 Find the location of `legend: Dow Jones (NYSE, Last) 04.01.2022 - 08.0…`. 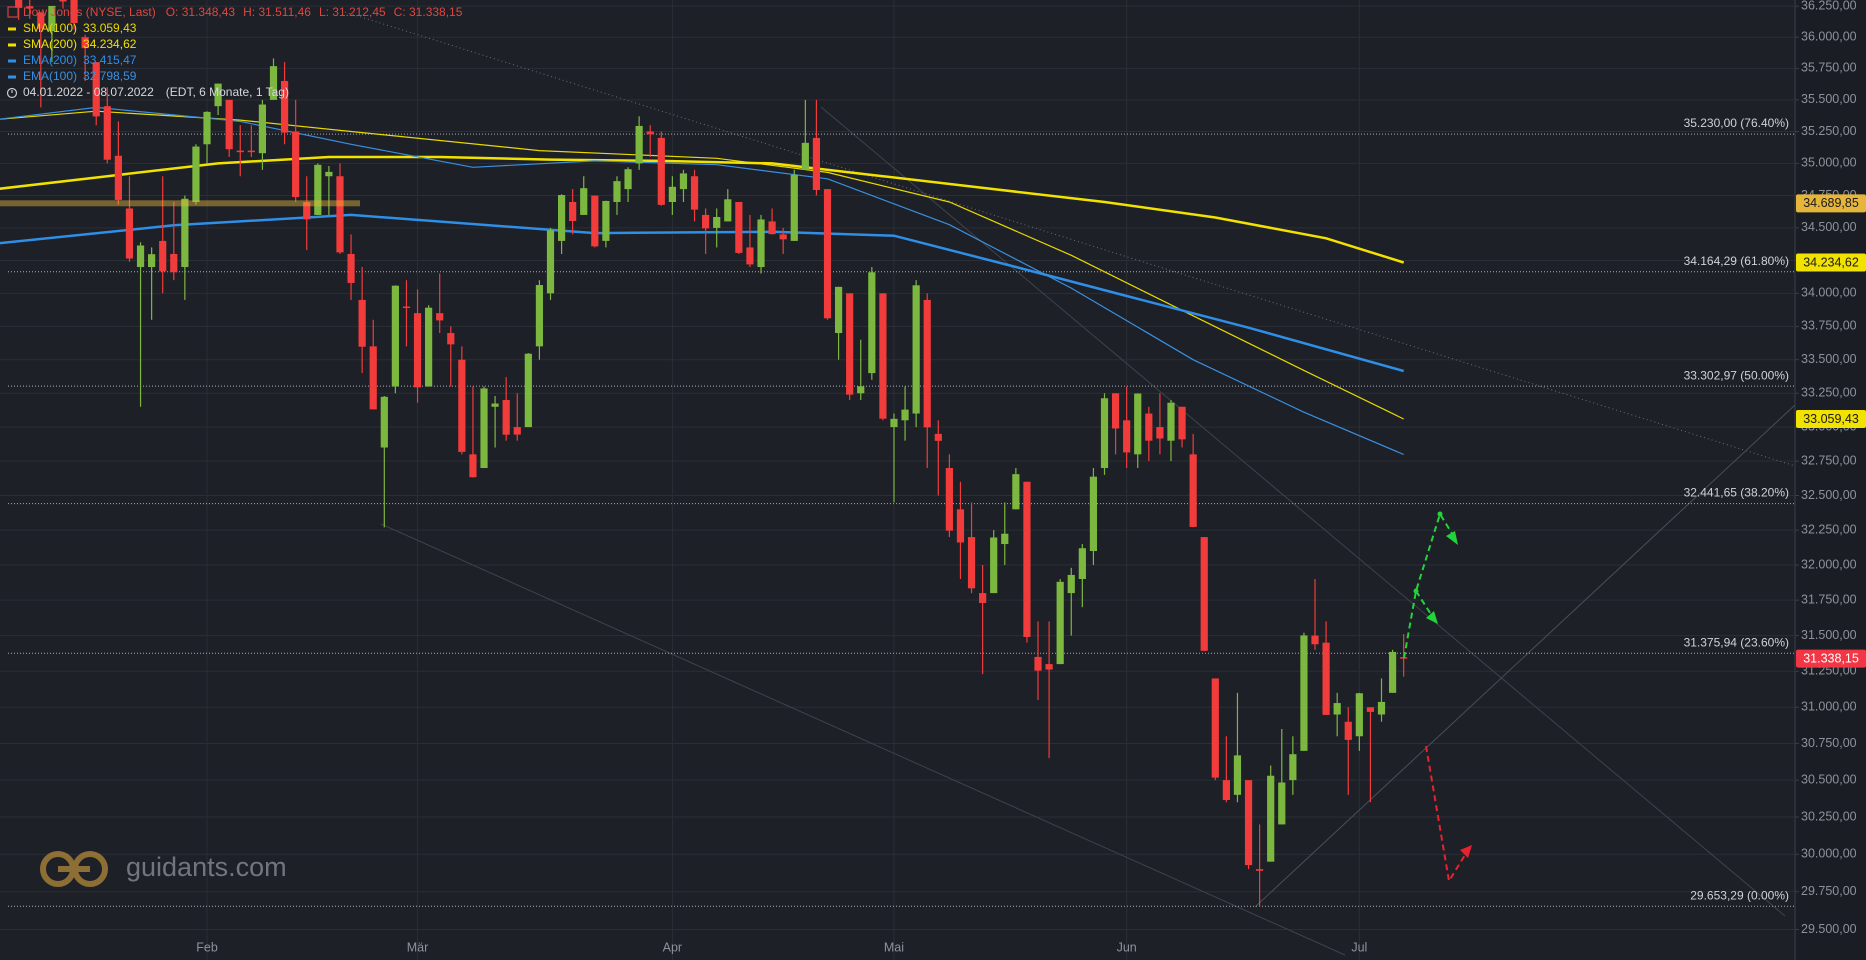

legend: Dow Jones (NYSE, Last) 04.01.2022 - 08.0… is located at coordinates (234, 52).